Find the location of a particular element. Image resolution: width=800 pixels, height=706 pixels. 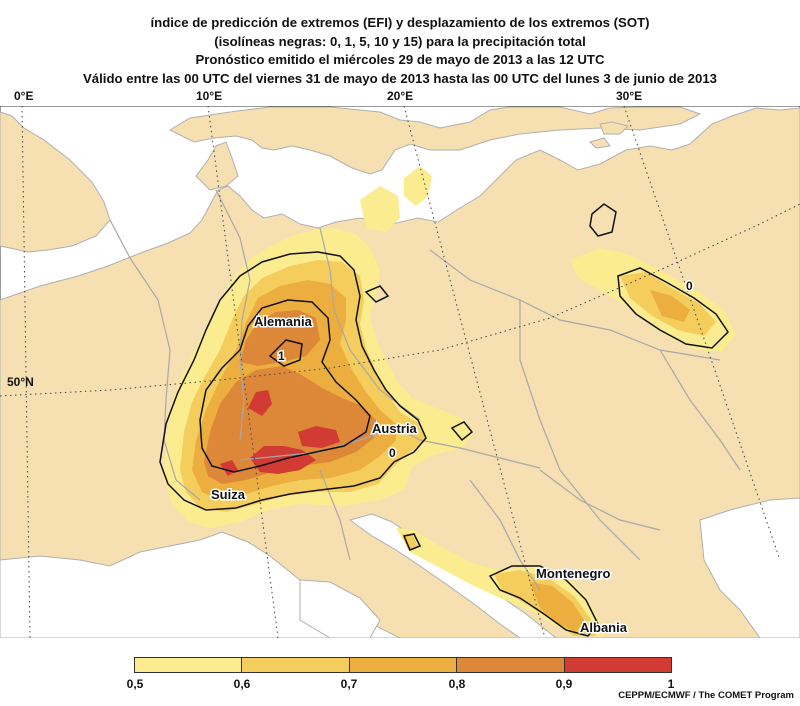

legend-colorbar is located at coordinates (403, 665).